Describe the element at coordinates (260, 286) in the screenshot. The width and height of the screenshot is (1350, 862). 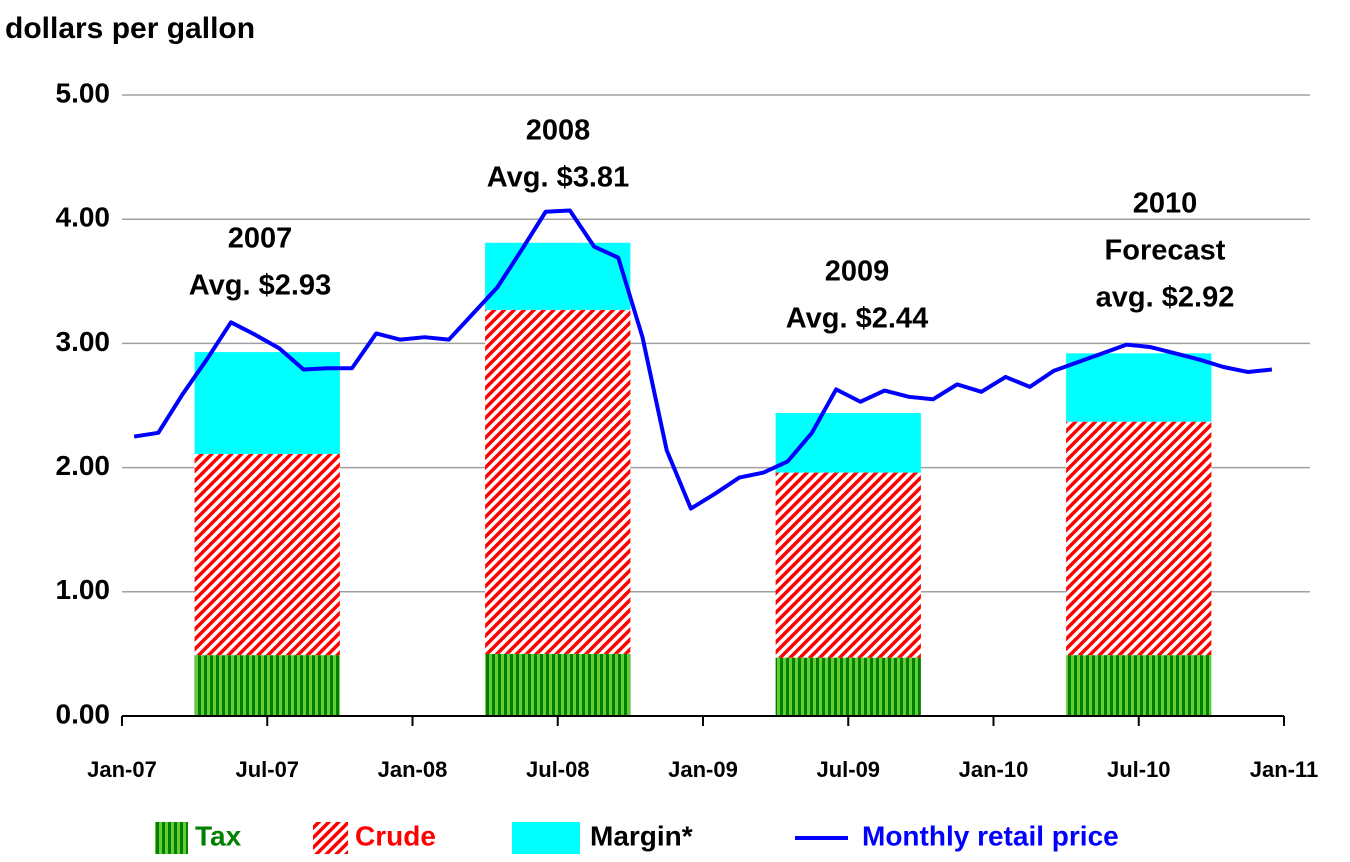
I see `annotation: Avg. $2.93` at that location.